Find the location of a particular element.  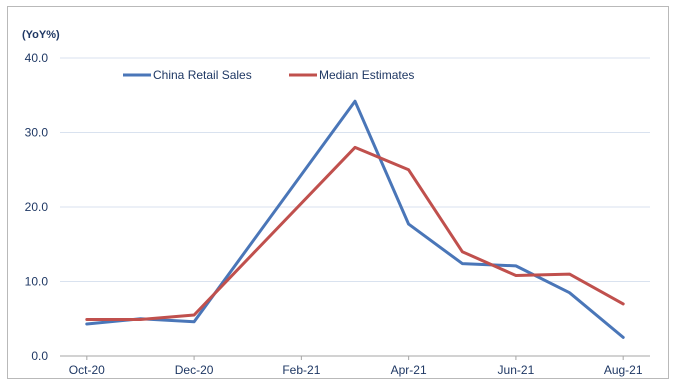

y-unit-label: (YoY%) is located at coordinates (41, 35).